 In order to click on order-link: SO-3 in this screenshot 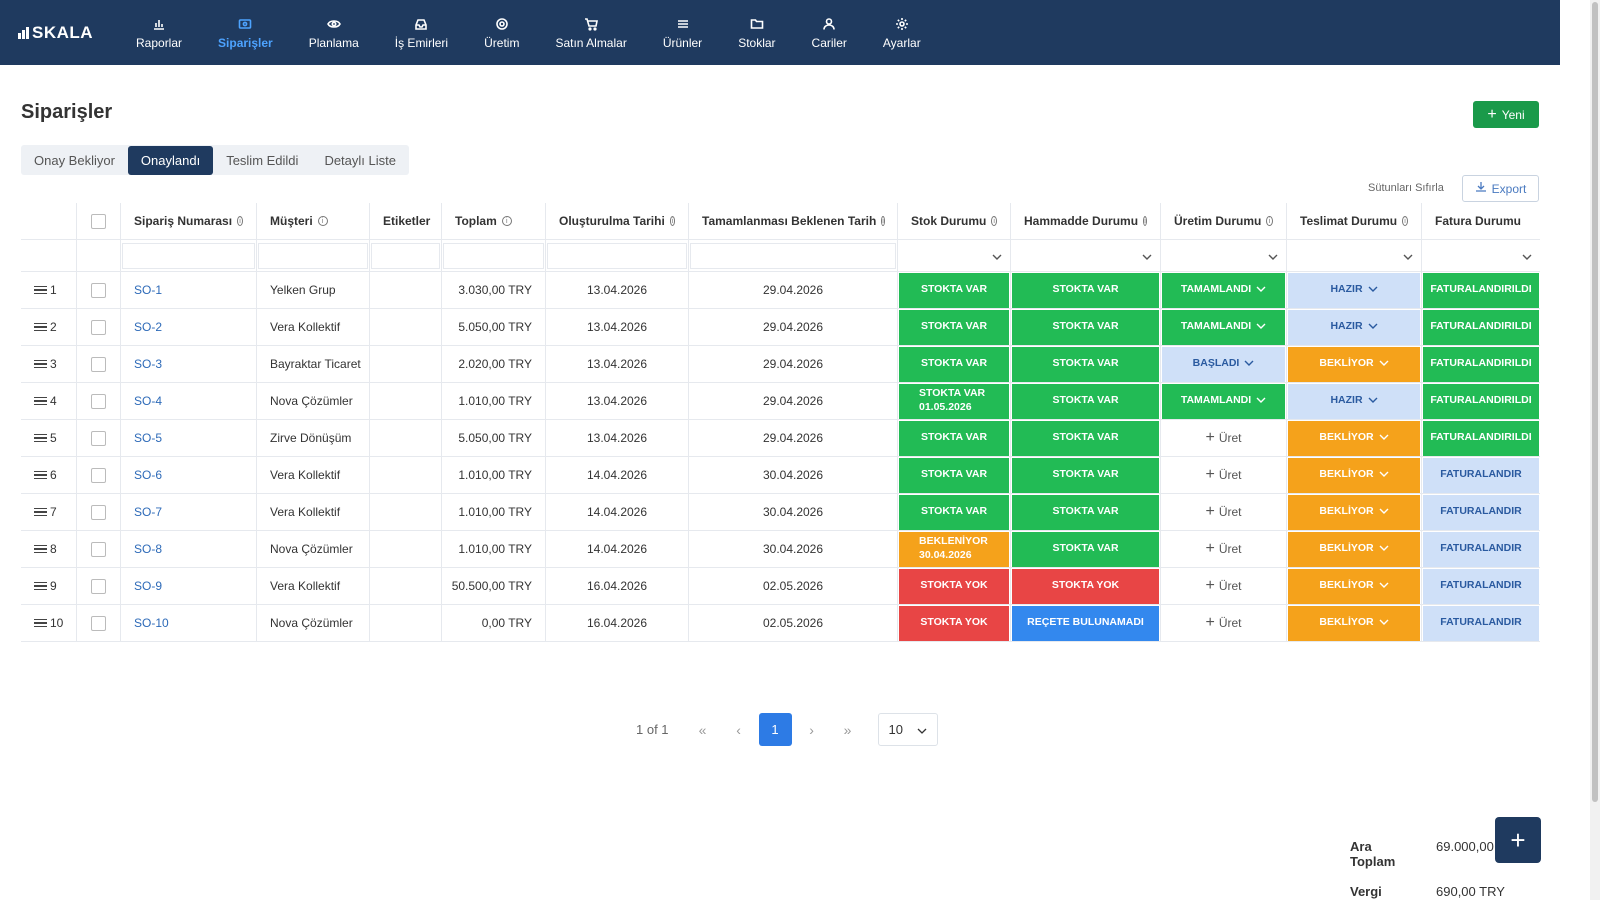, I will do `click(148, 364)`.